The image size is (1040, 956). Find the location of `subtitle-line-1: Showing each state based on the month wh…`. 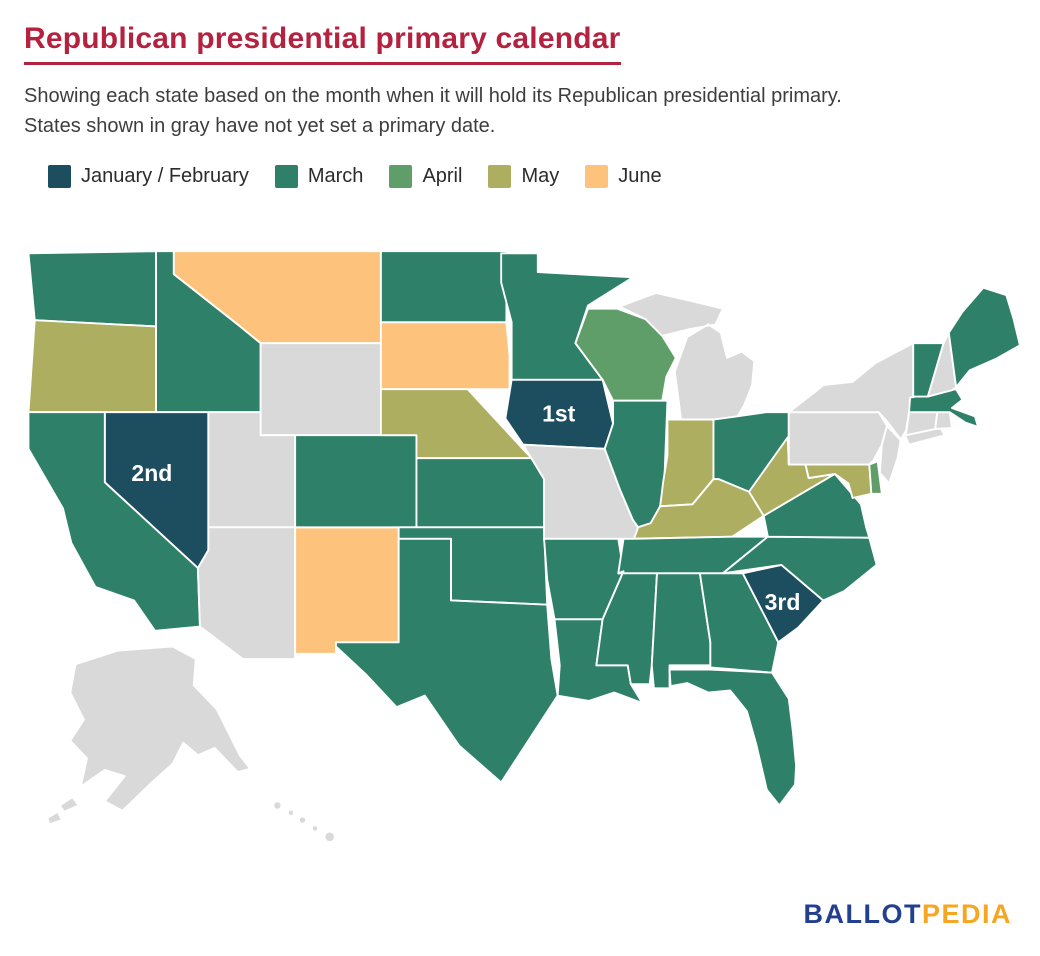

subtitle-line-1: Showing each state based on the month wh… is located at coordinates (433, 96).